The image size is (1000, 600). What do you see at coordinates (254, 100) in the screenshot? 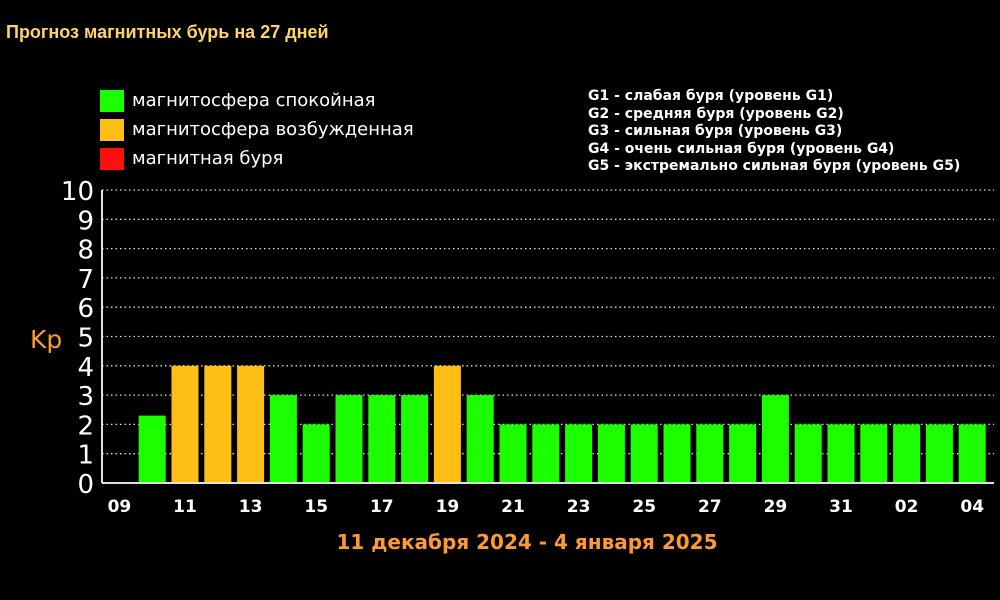
I see `legend-label-quiet: магнитосфера спокойная` at bounding box center [254, 100].